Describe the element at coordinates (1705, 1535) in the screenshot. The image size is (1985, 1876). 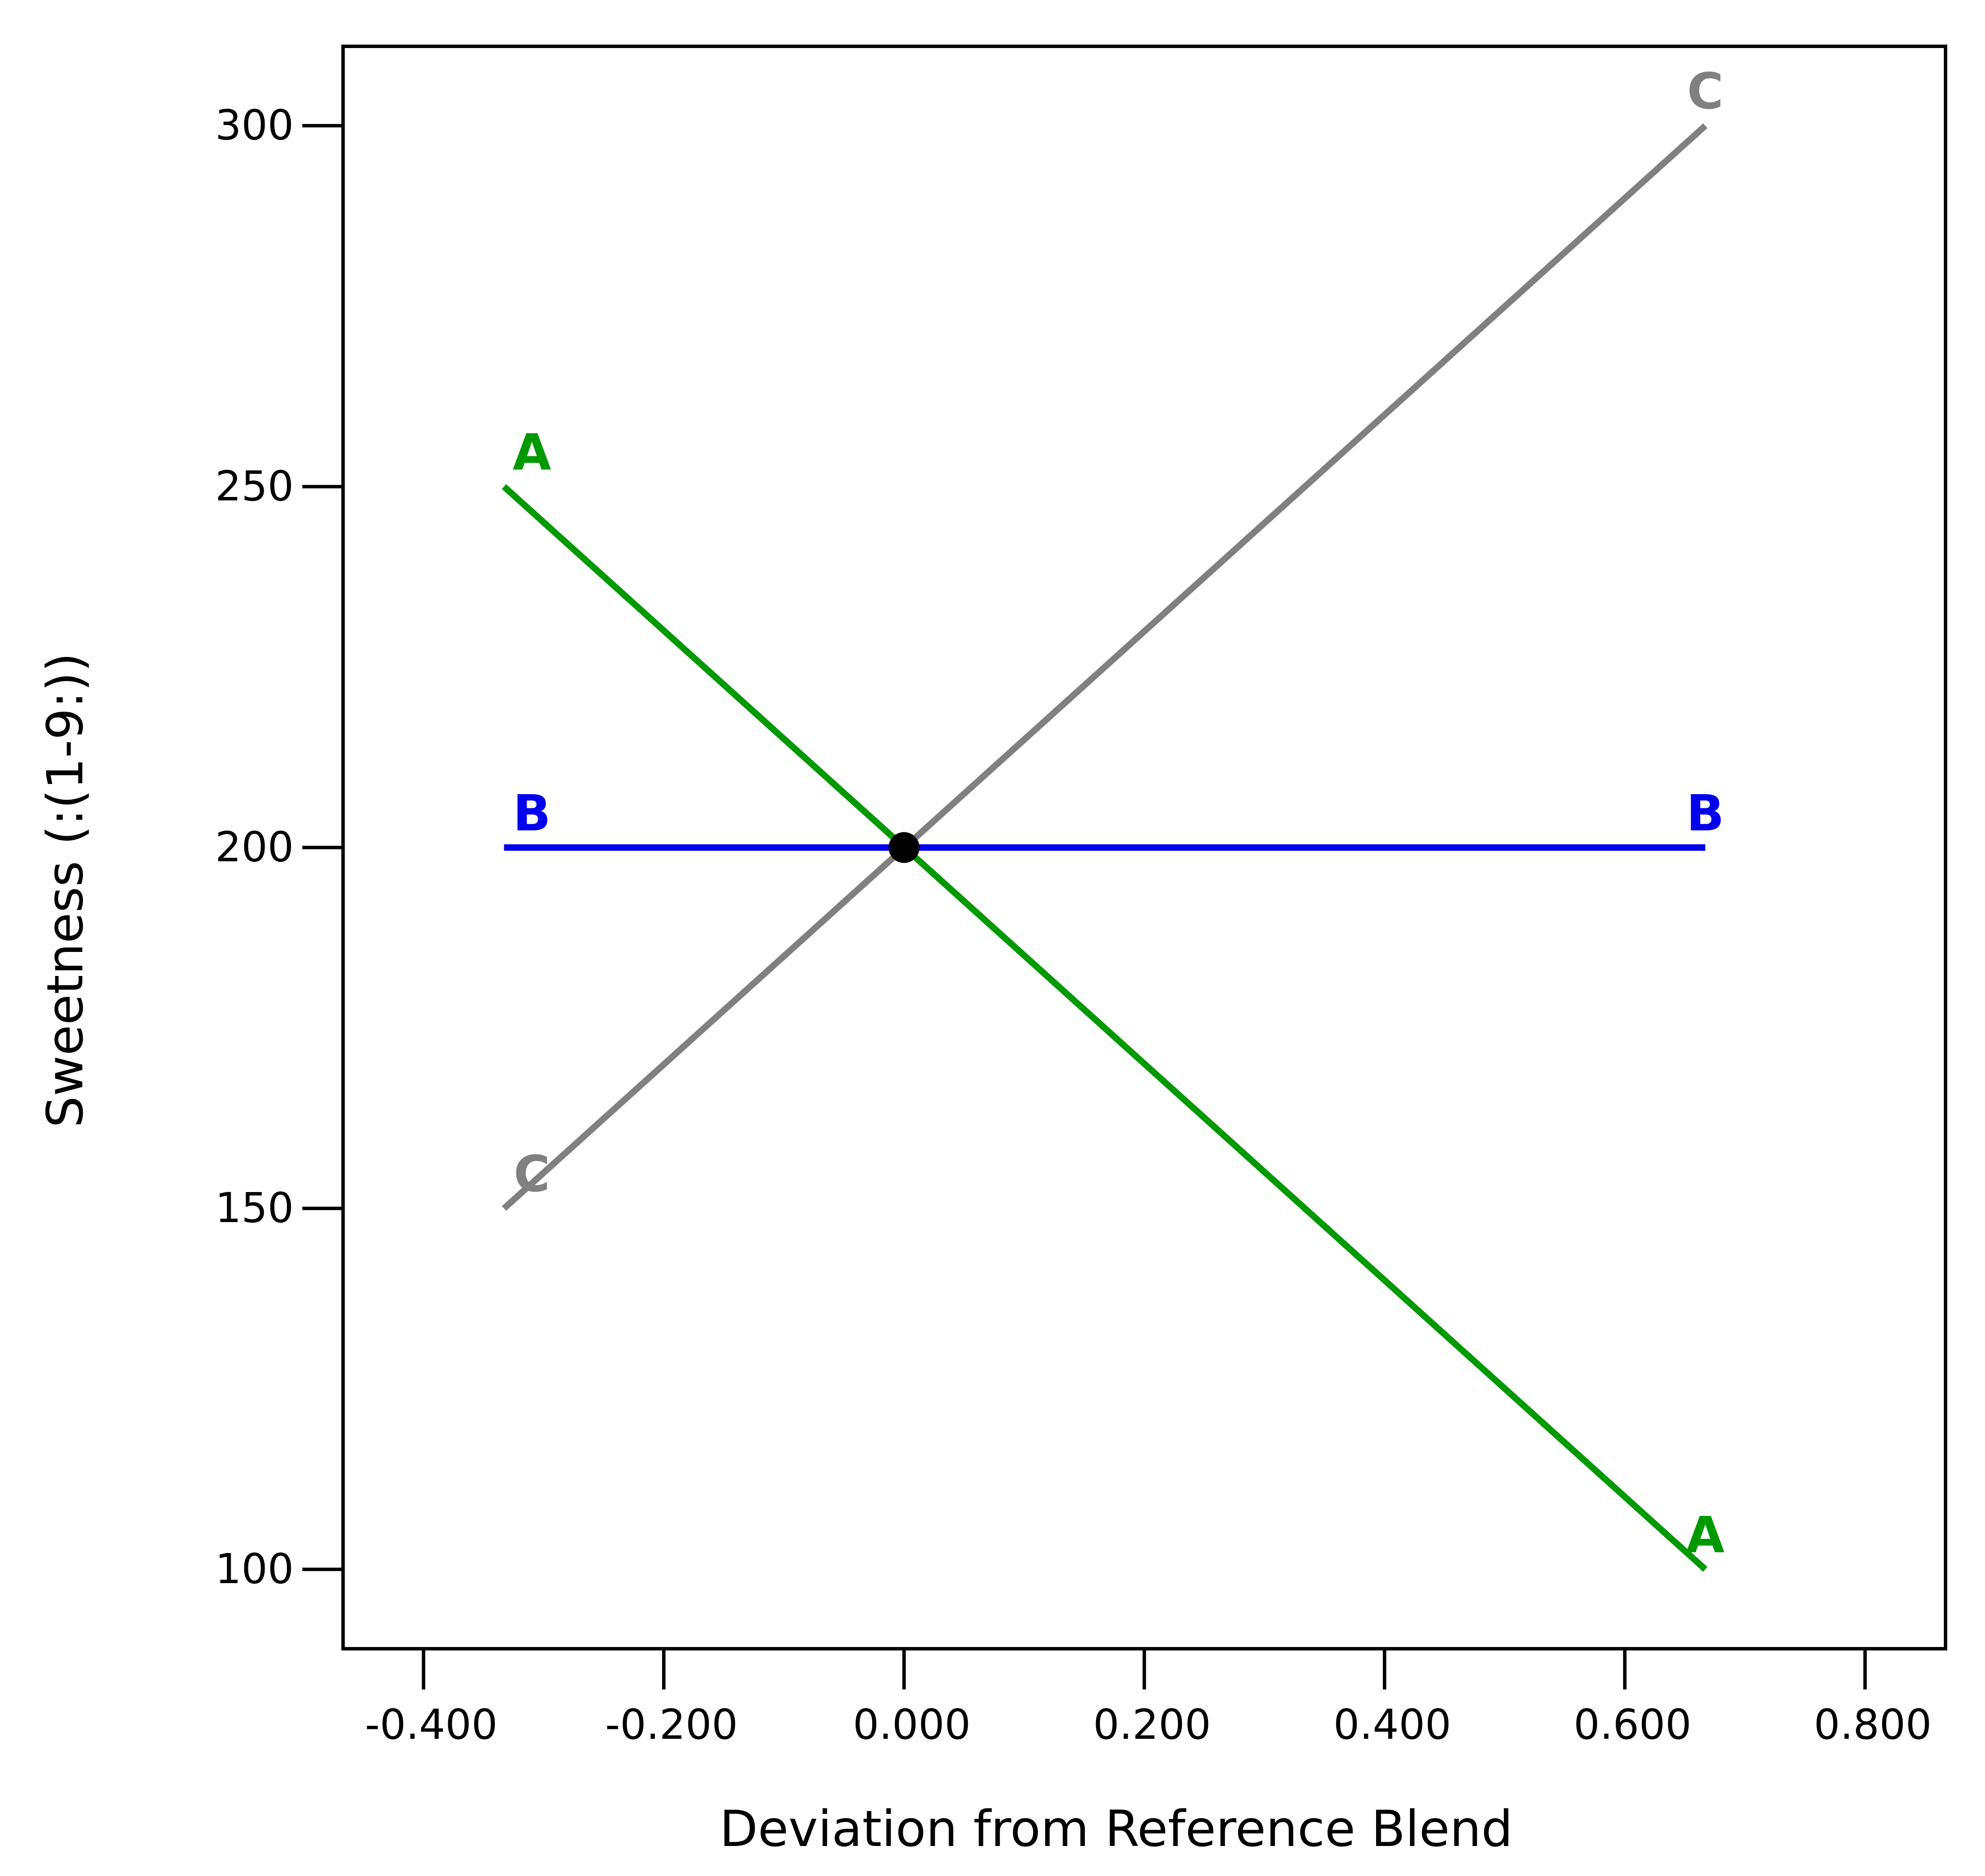
I see `series-label-a-end: A` at that location.